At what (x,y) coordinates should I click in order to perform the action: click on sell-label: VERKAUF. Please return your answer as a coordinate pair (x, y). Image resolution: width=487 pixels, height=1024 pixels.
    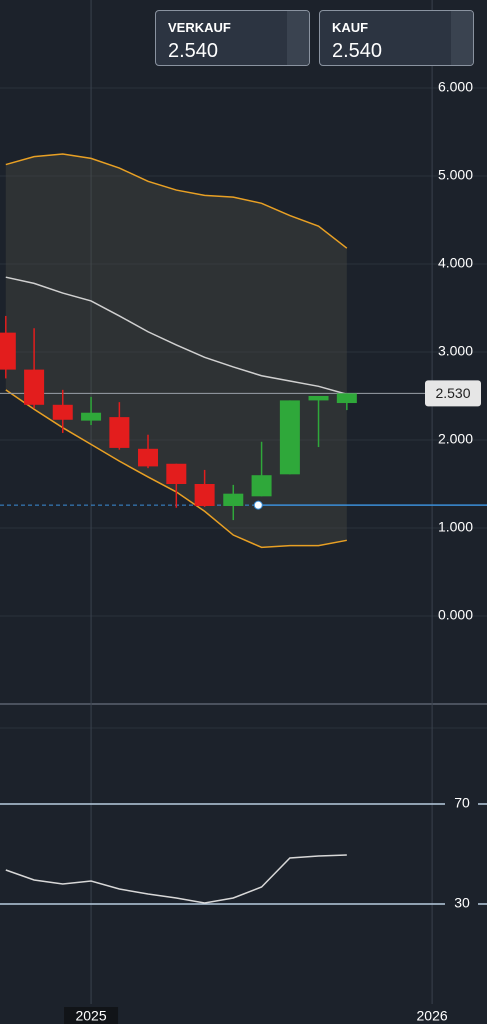
    Looking at the image, I should click on (199, 27).